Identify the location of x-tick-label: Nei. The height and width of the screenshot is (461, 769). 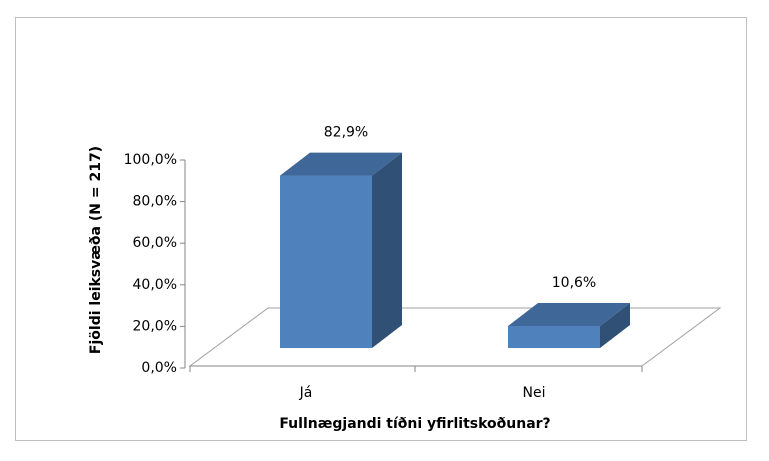
(534, 393).